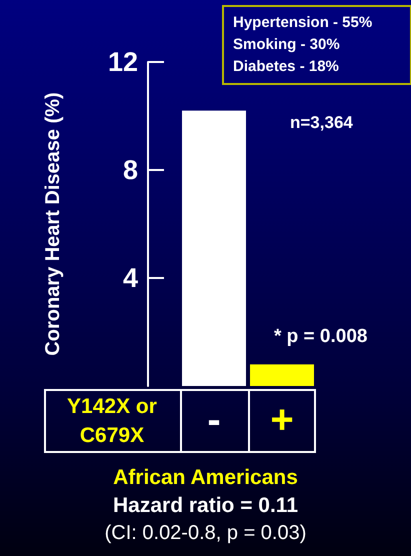  Describe the element at coordinates (123, 62) in the screenshot. I see `y-tick-label: 12` at that location.